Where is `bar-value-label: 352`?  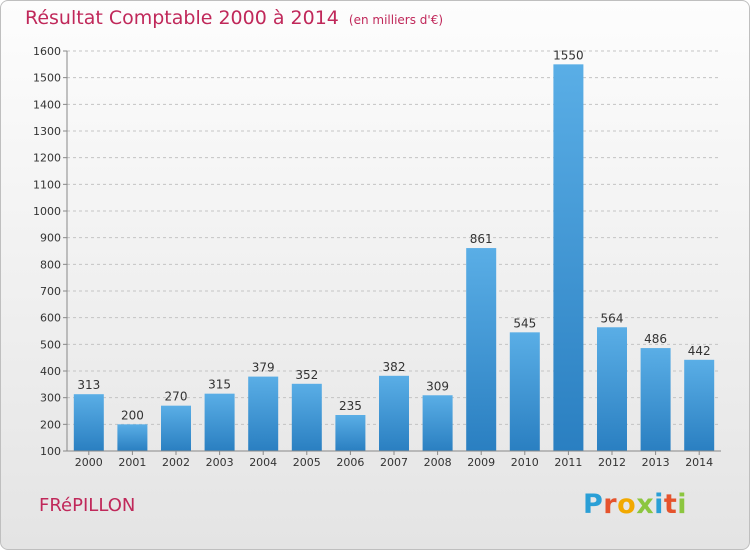 bar-value-label: 352 is located at coordinates (306, 375).